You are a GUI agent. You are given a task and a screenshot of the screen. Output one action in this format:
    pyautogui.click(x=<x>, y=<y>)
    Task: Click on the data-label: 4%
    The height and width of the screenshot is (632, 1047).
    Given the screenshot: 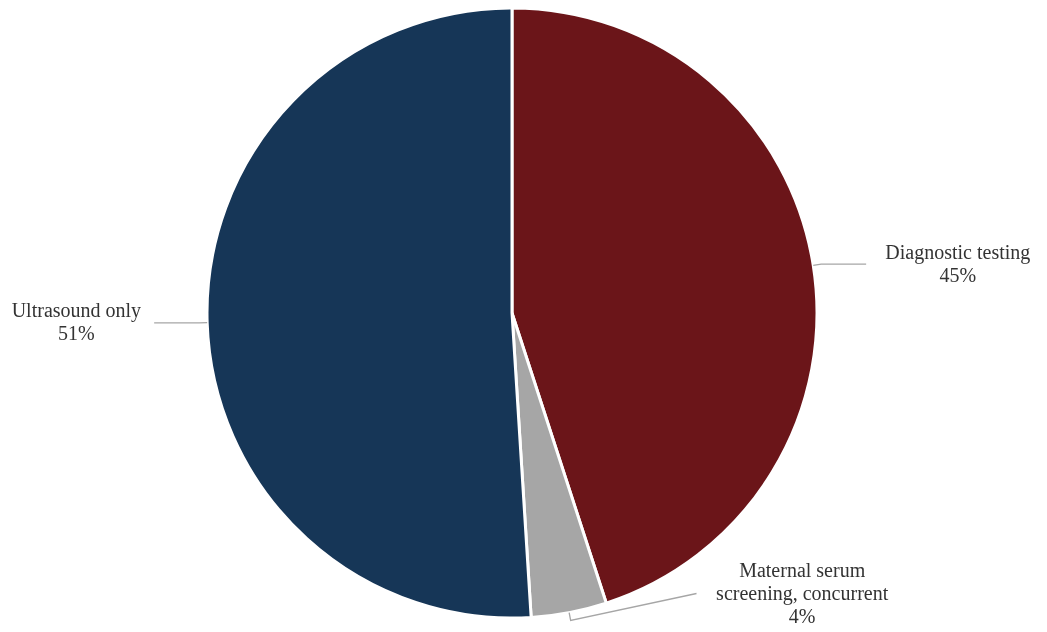 What is the action you would take?
    pyautogui.click(x=802, y=615)
    